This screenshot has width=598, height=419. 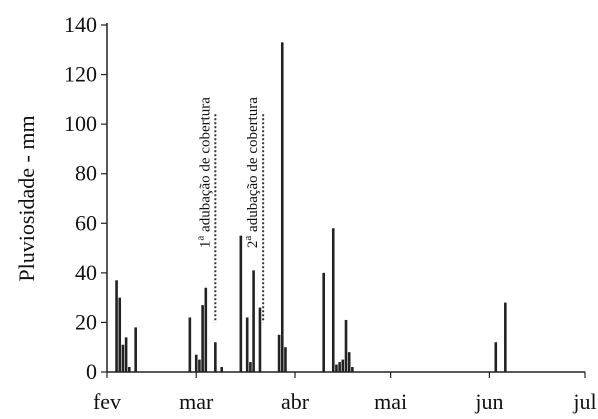 I want to click on y-axis-title: Pluviosidade - mm, so click(x=26, y=198).